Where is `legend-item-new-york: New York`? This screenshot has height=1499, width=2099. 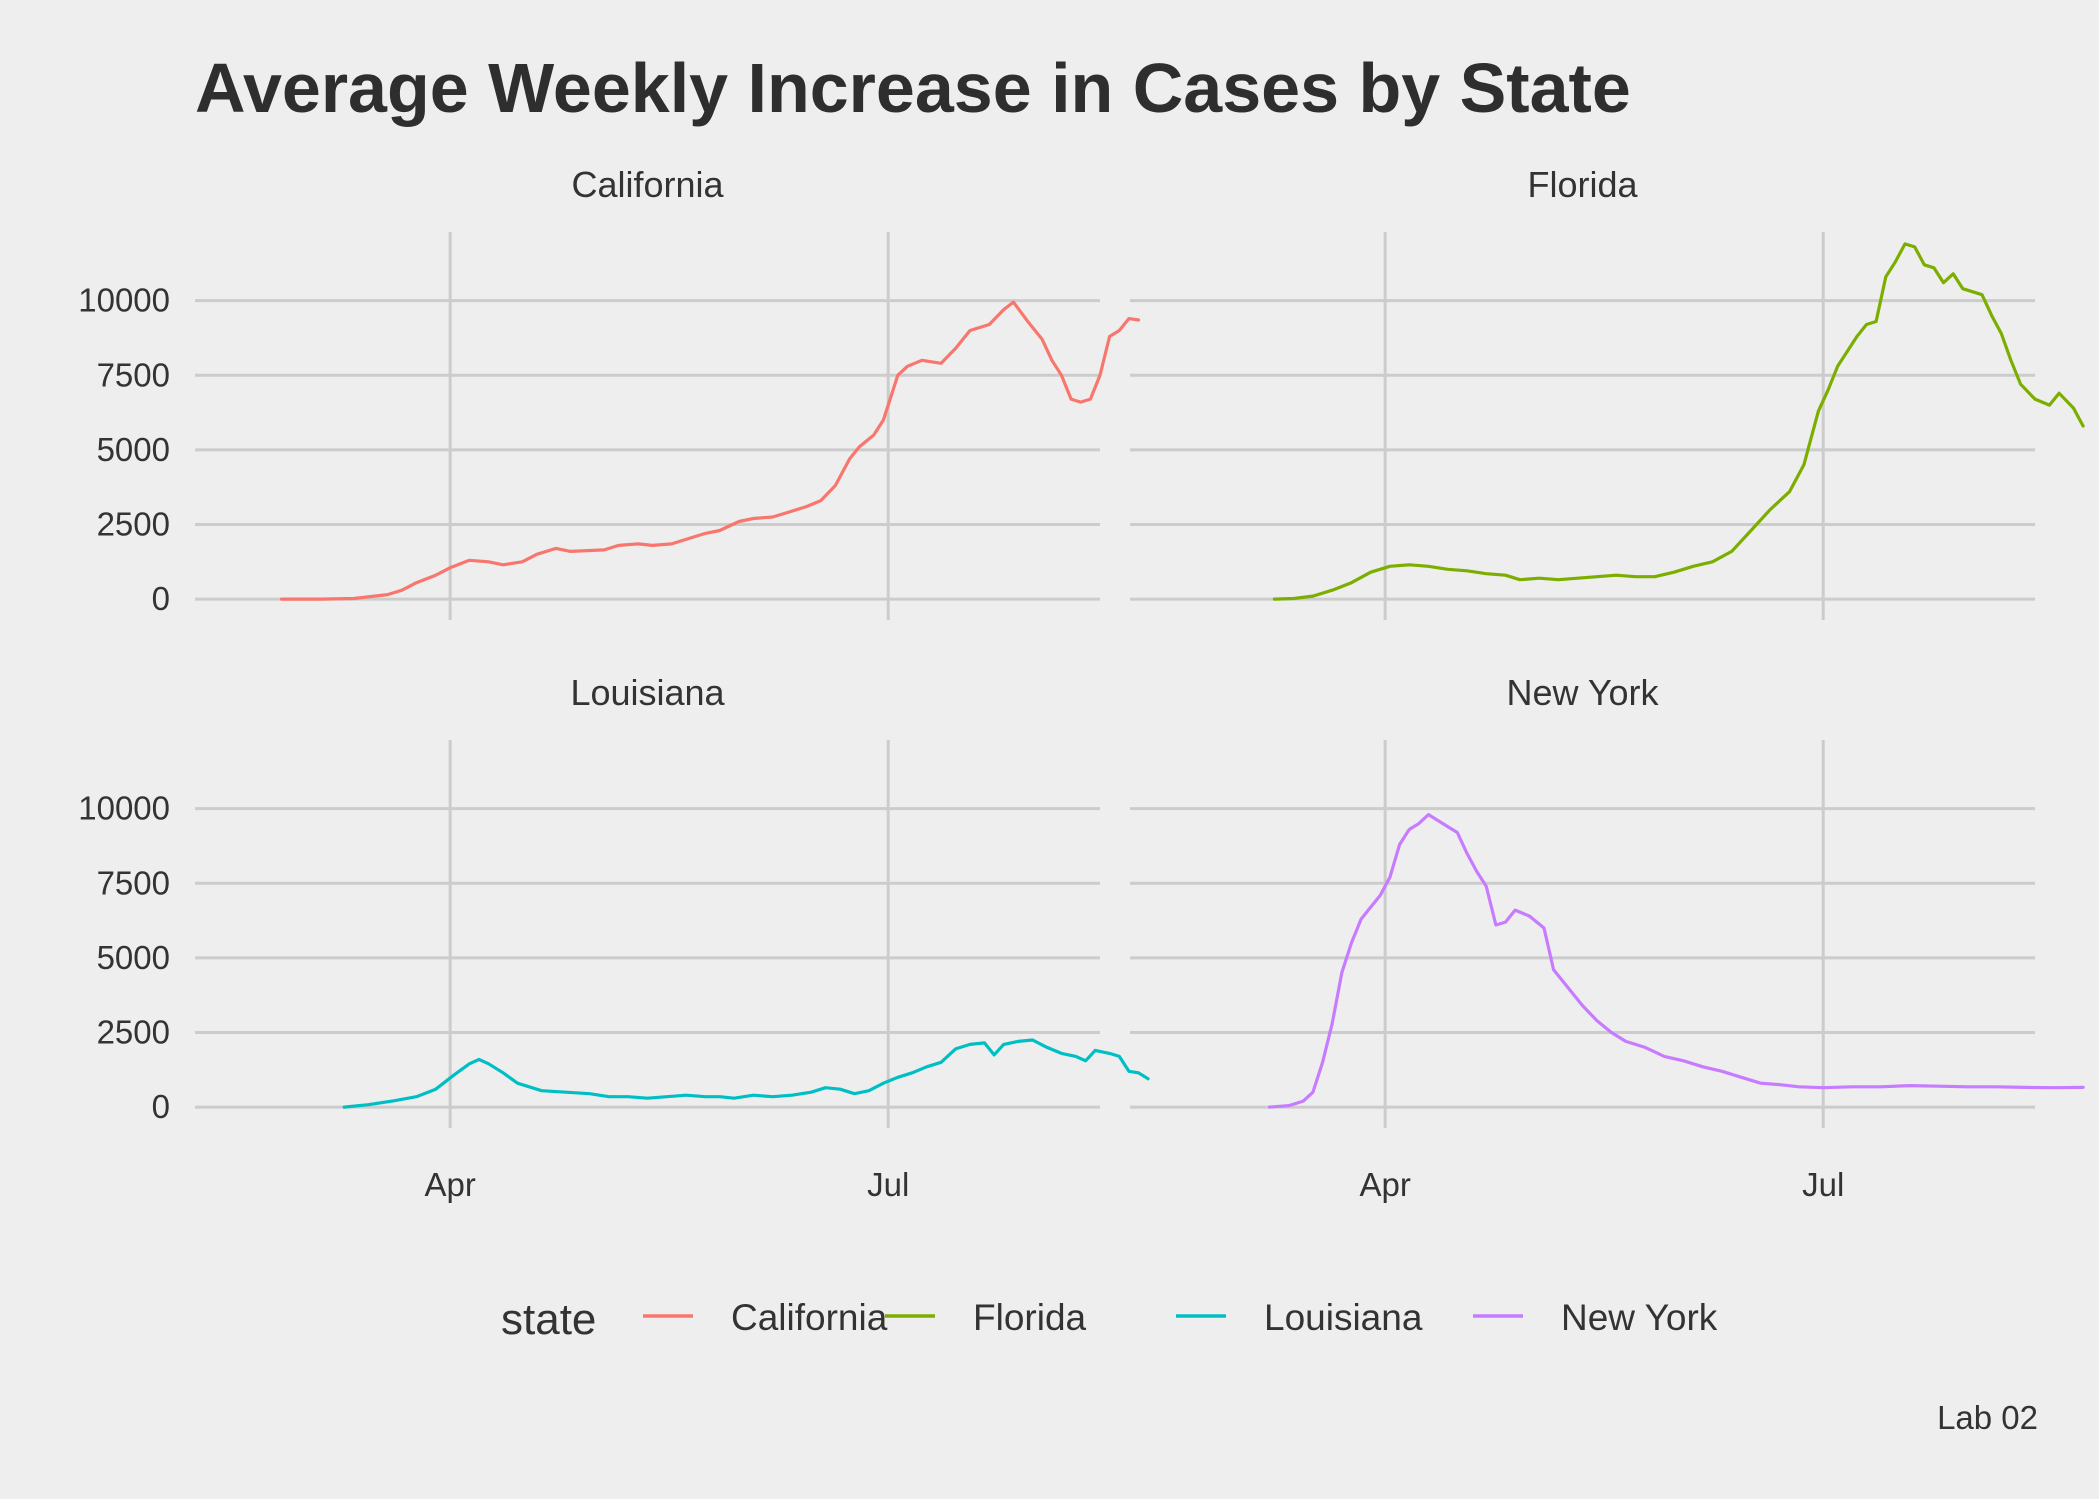
legend-item-new-york: New York is located at coordinates (1595, 1317).